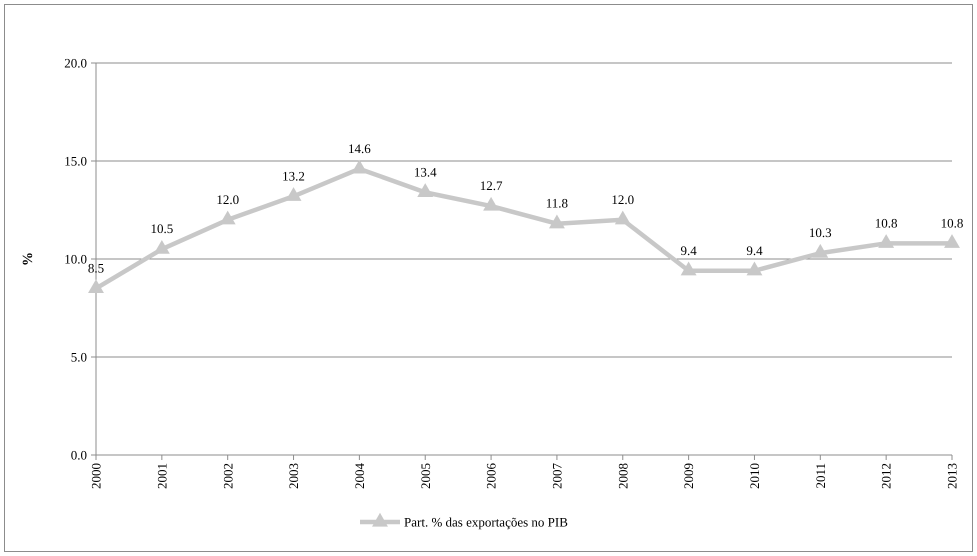 This screenshot has width=977, height=556. What do you see at coordinates (556, 475) in the screenshot?
I see `x-tick-label: 2007` at bounding box center [556, 475].